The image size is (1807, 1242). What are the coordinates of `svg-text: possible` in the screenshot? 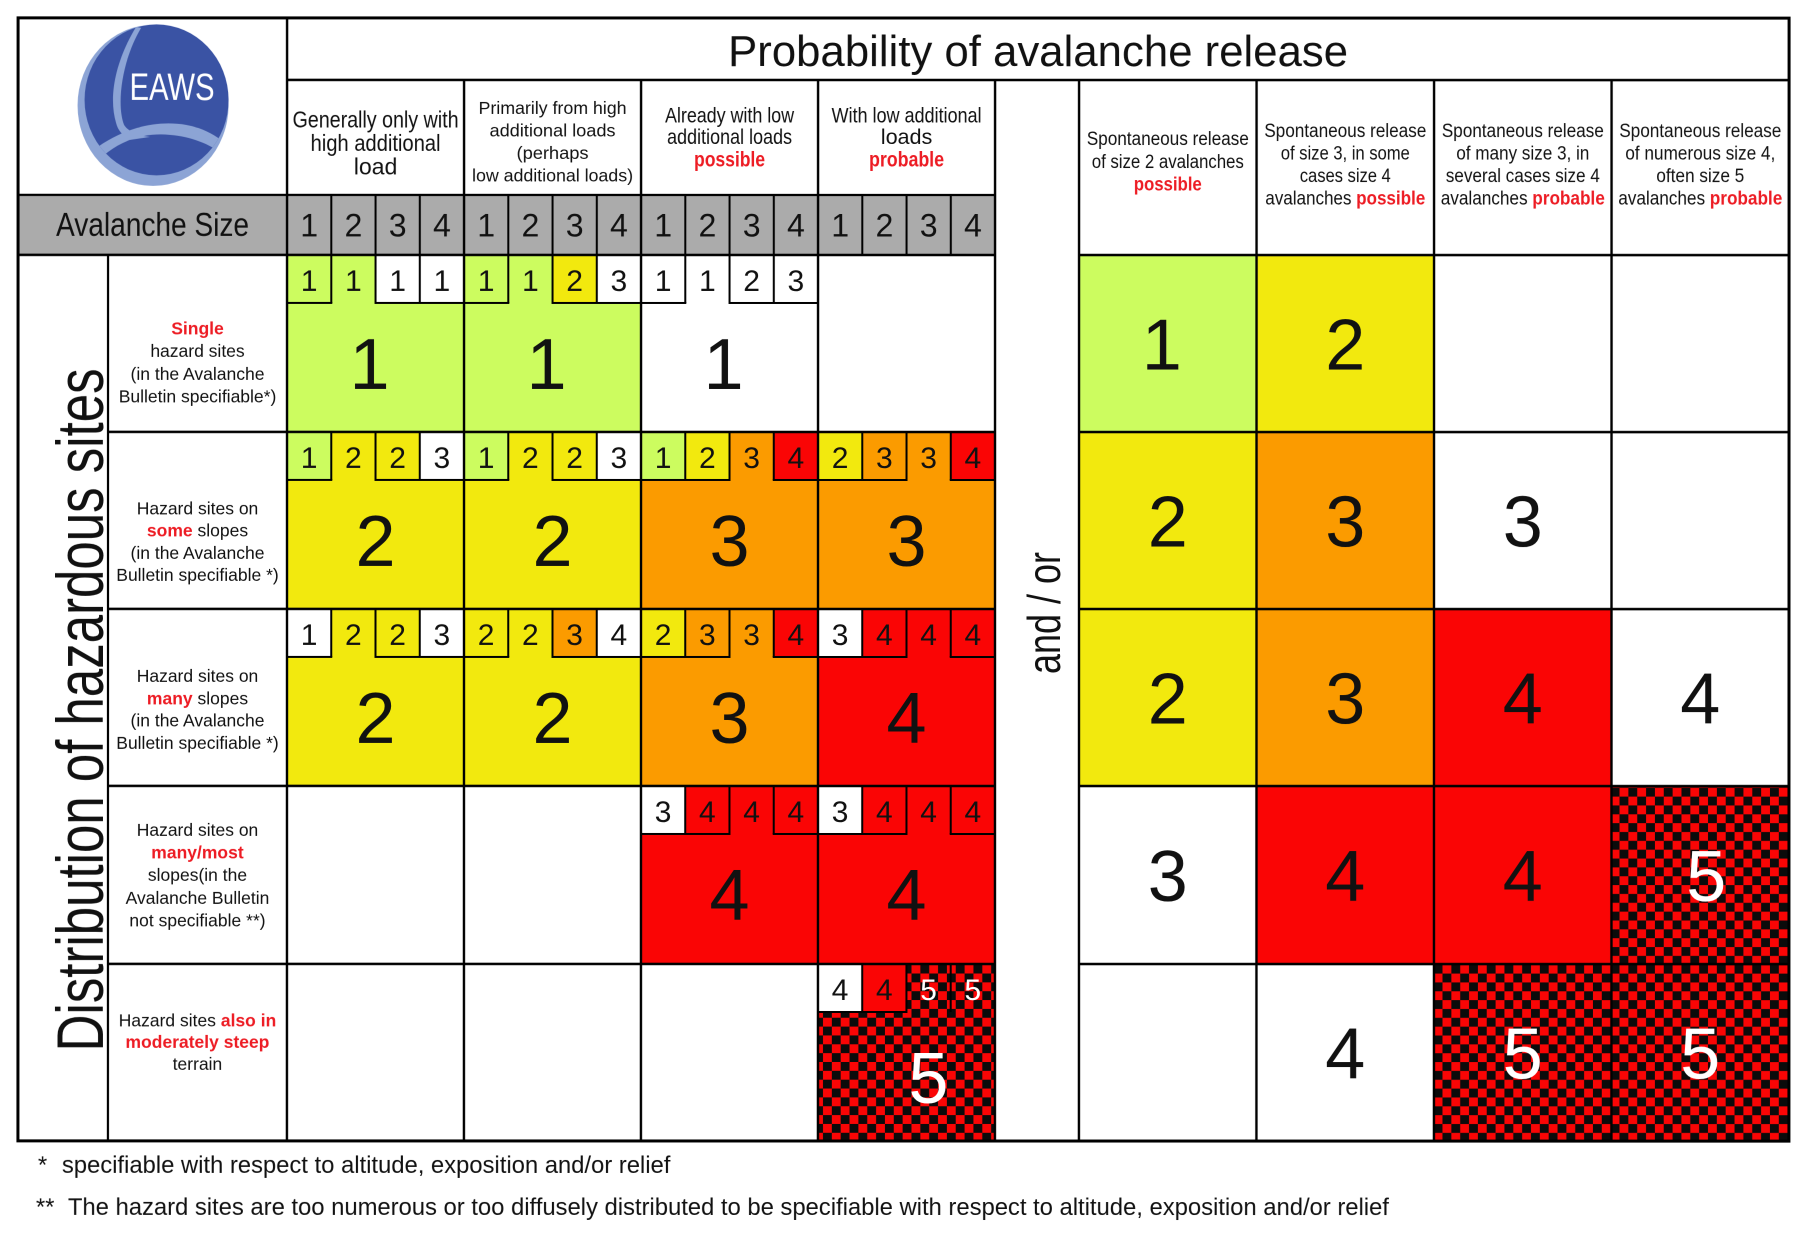 It's located at (1168, 185).